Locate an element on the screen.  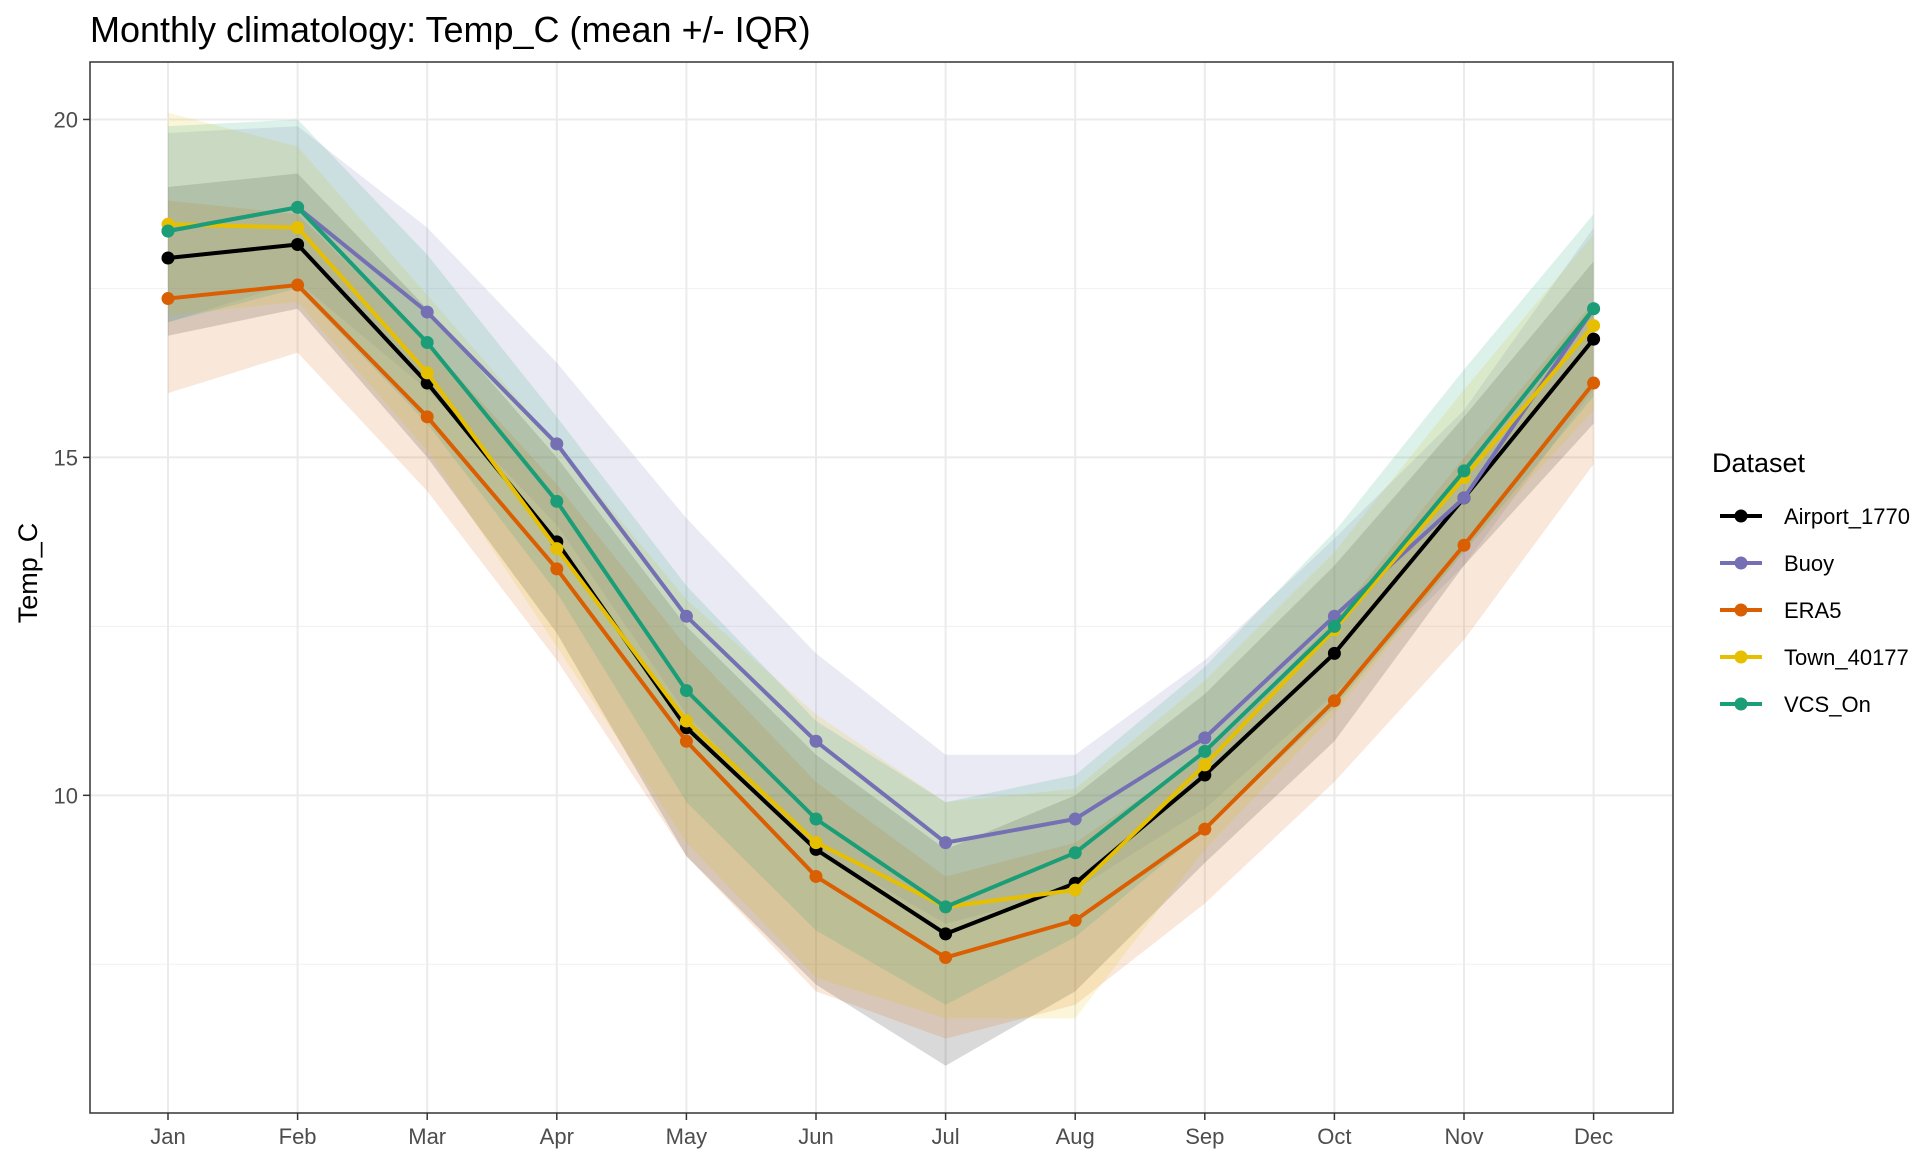
legend-item-VCS_On: VCS_On is located at coordinates (1795, 704).